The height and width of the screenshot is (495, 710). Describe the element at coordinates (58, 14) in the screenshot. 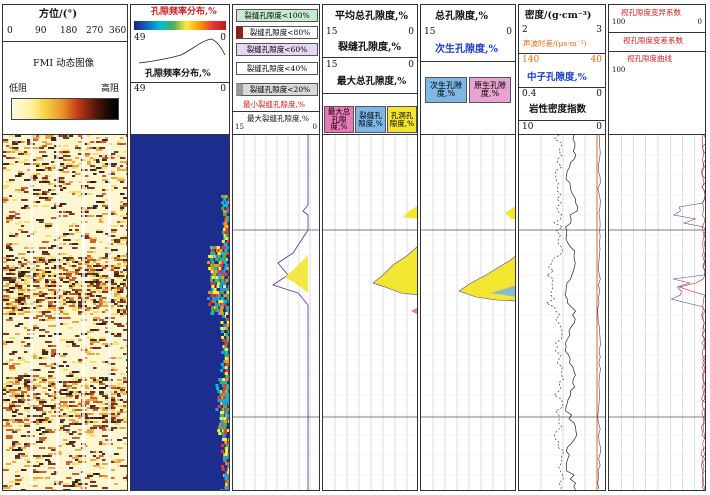

I see `fmi-azimuth-title: 方位/(°)` at that location.